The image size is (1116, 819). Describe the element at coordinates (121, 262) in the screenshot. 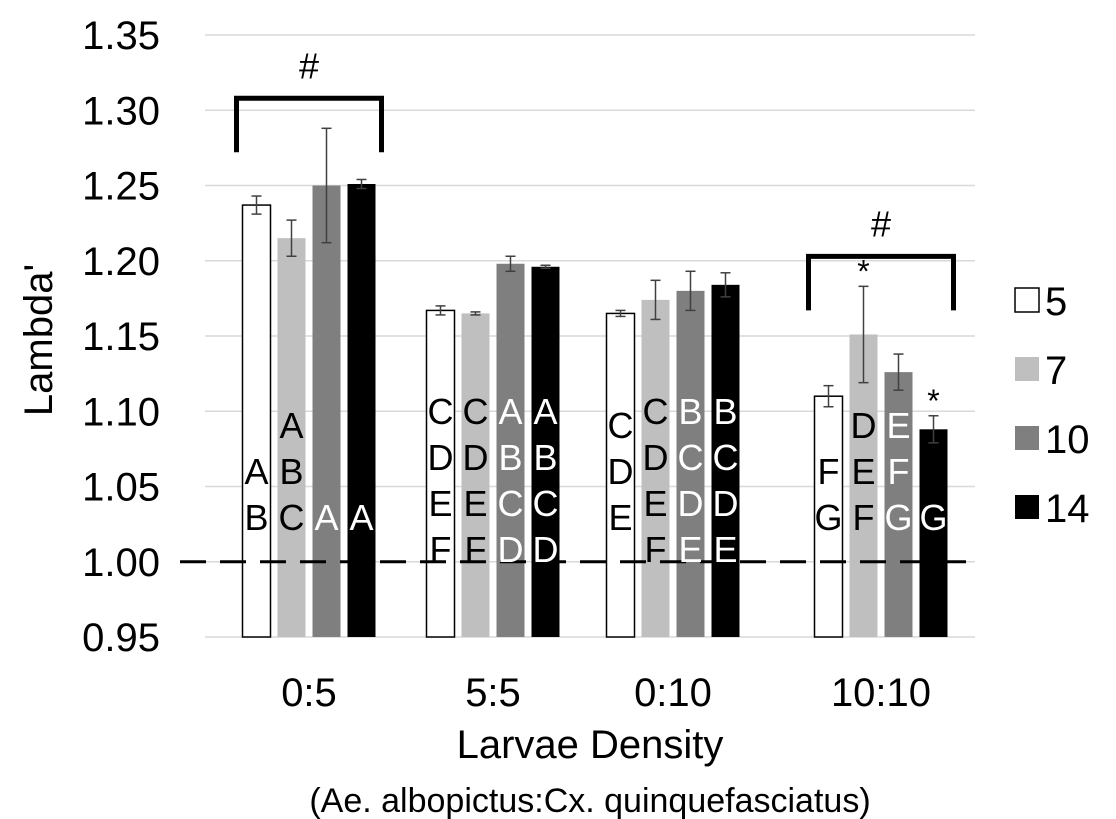

I see `y-tick-label: 1.20` at that location.